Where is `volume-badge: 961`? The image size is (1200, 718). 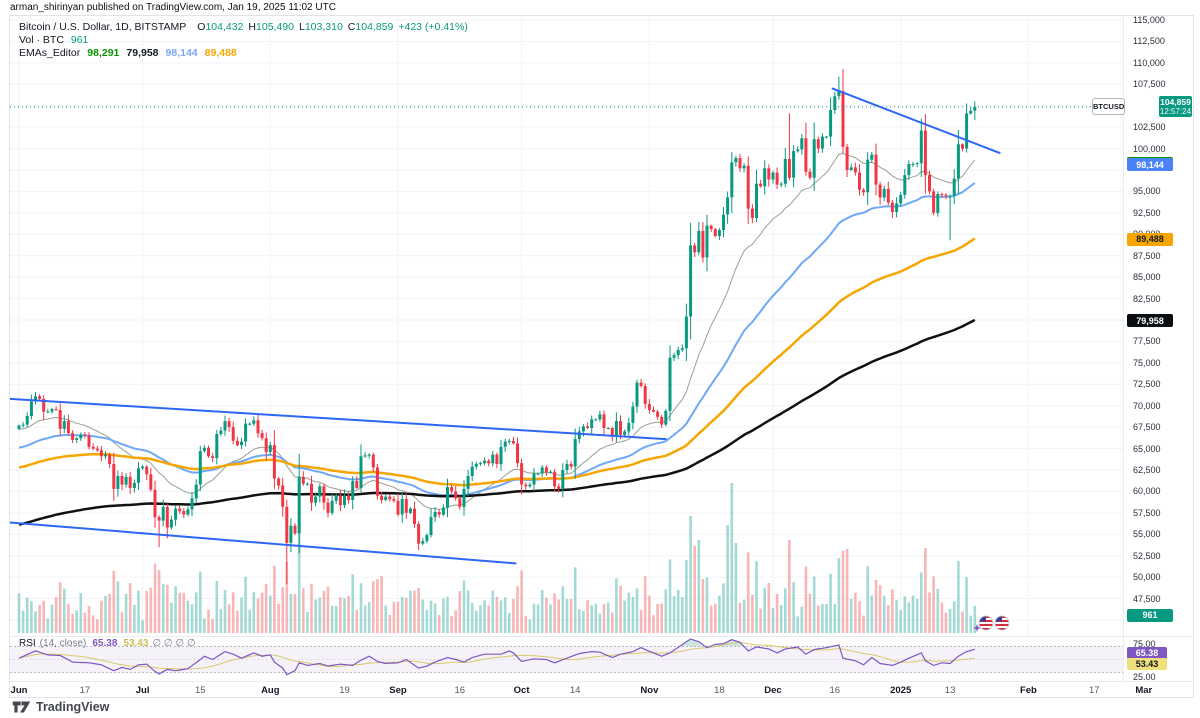 volume-badge: 961 is located at coordinates (1150, 615).